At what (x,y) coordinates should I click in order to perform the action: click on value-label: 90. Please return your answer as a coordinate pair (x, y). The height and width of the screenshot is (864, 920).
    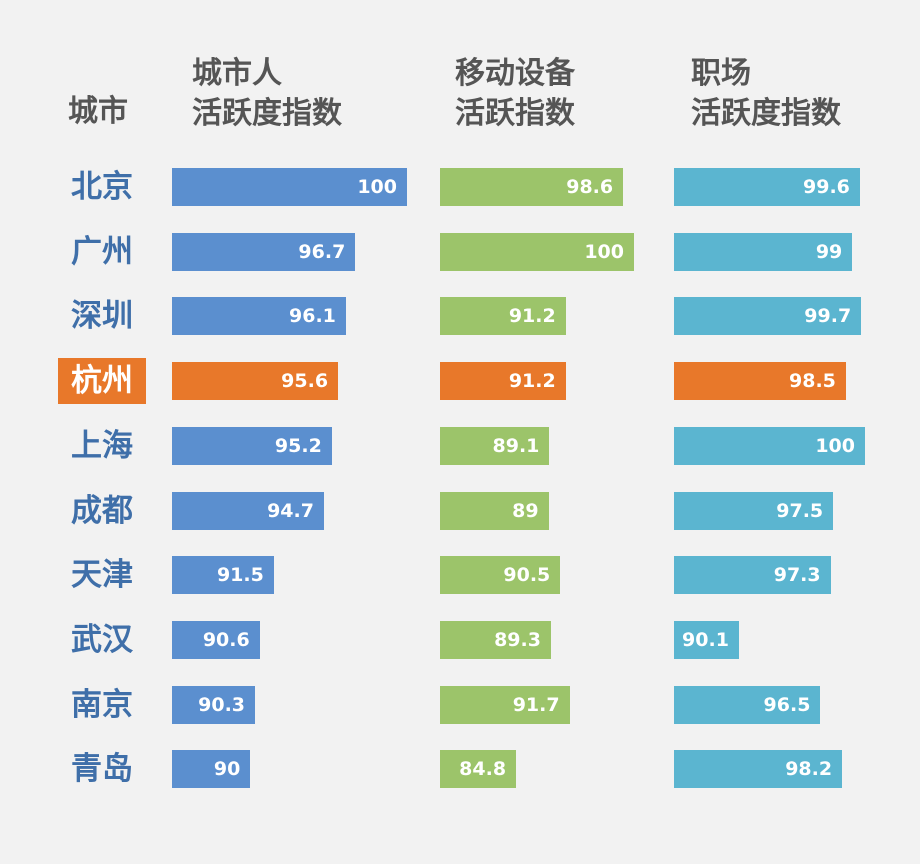
    Looking at the image, I should click on (227, 769).